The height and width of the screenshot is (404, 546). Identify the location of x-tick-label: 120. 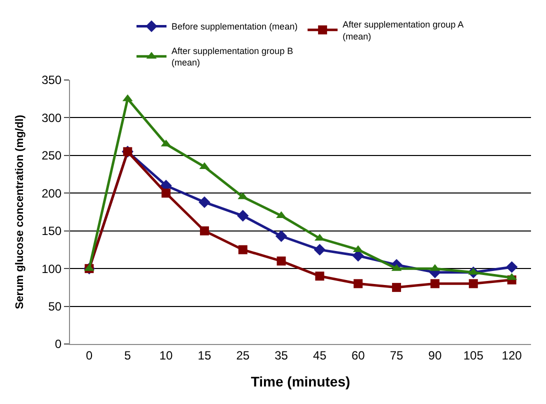
(512, 355).